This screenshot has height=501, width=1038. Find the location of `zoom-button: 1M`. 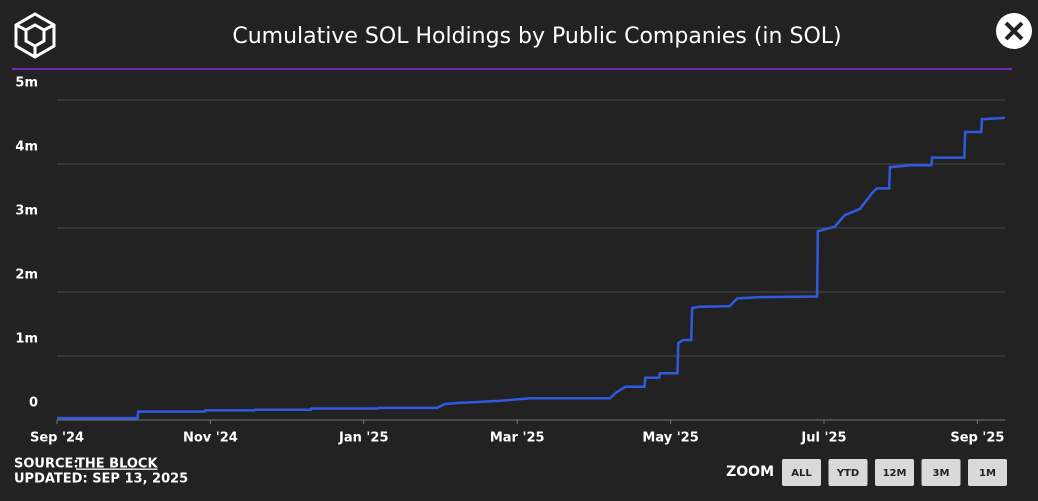

zoom-button: 1M is located at coordinates (987, 472).